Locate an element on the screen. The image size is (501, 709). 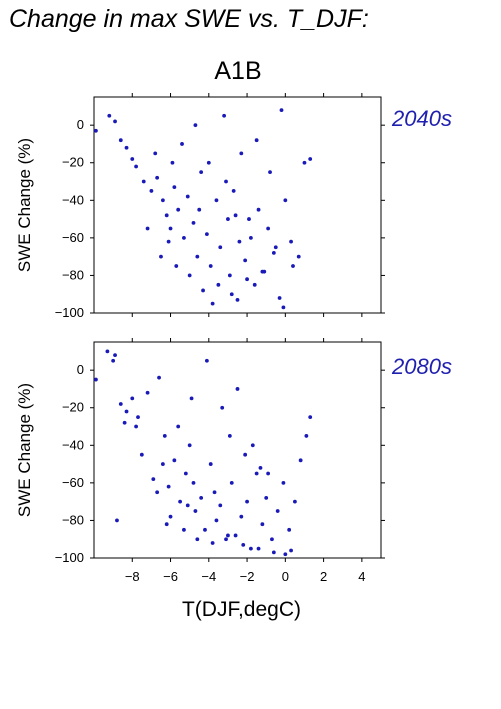
x-axis-label: T(DJF,degC) is located at coordinates (241, 609).